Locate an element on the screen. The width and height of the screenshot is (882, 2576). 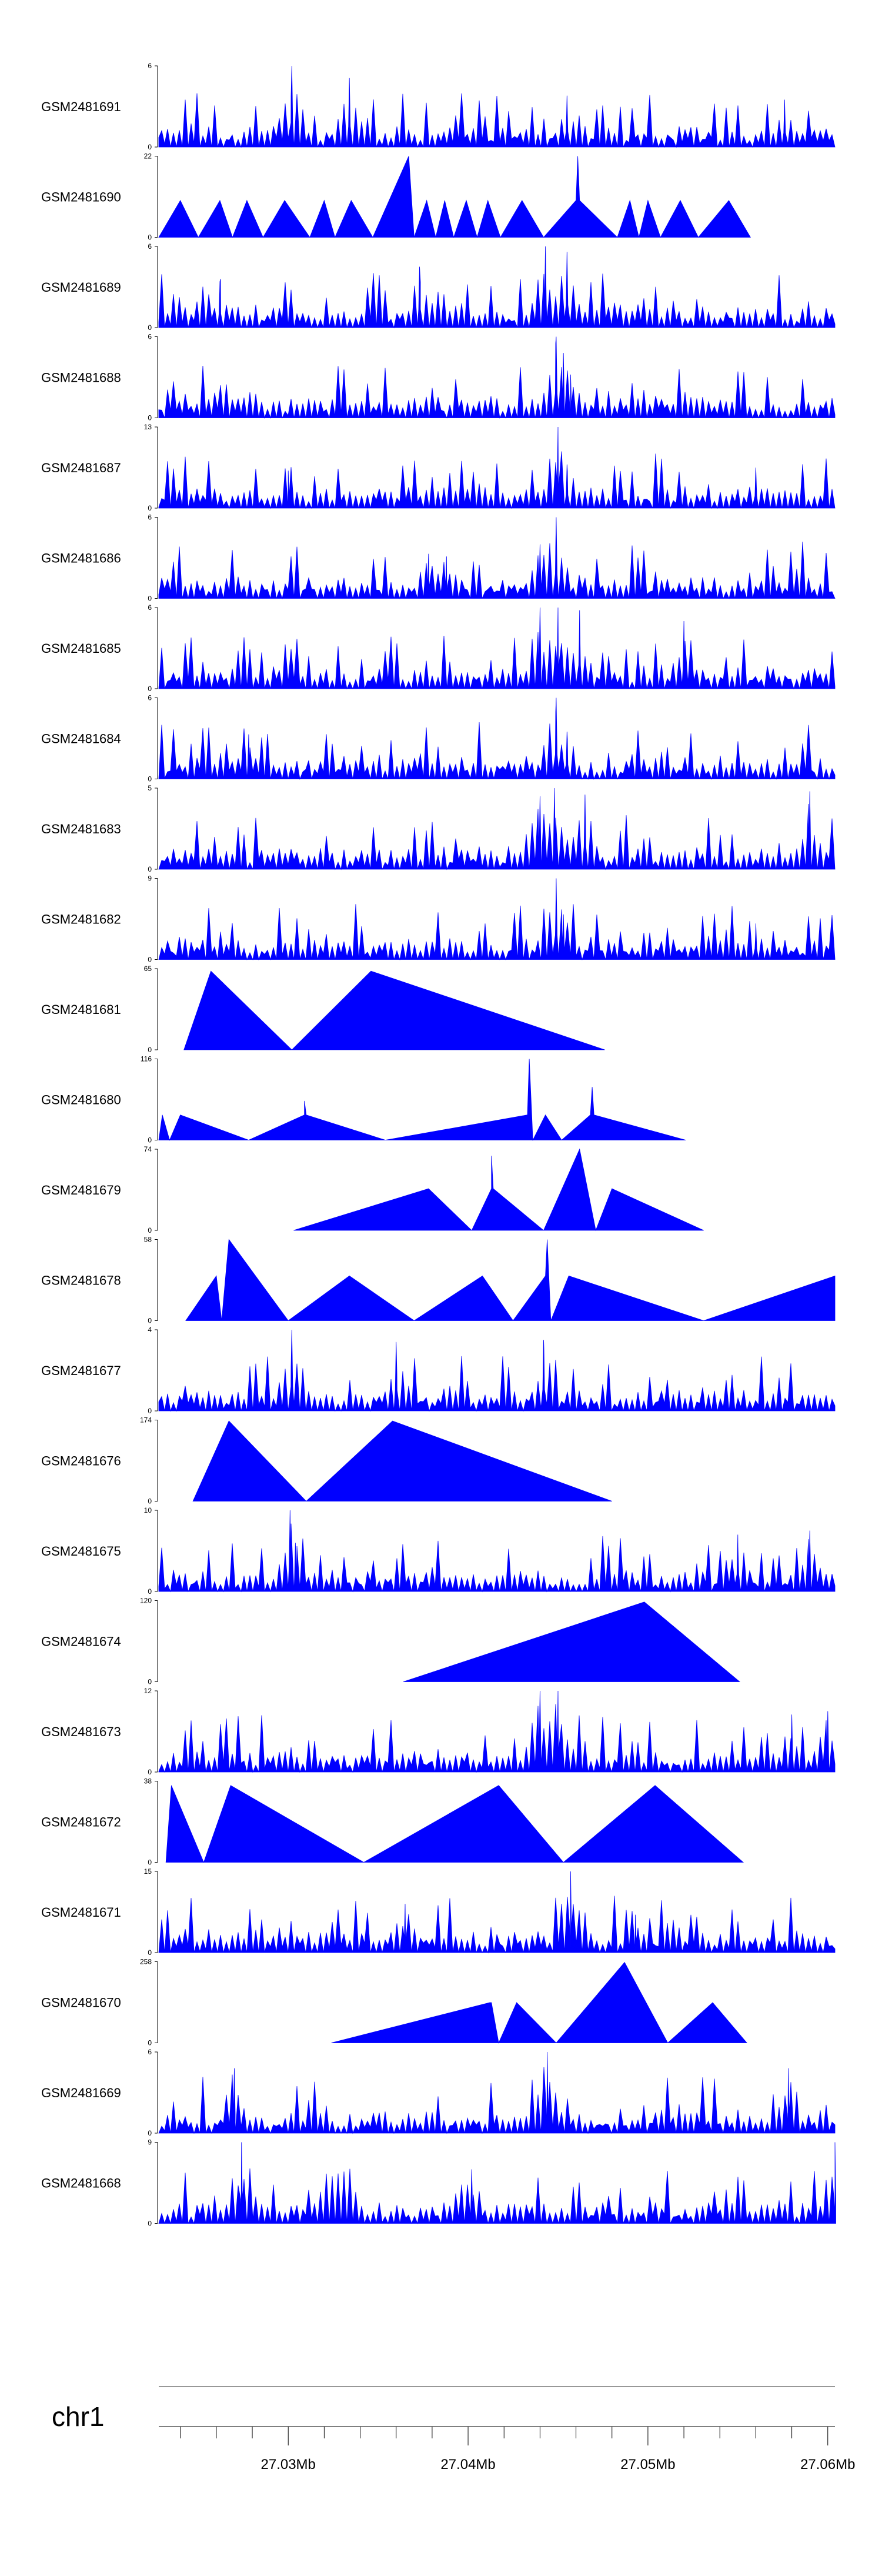
track-label: GSM2481679 is located at coordinates (81, 1190).